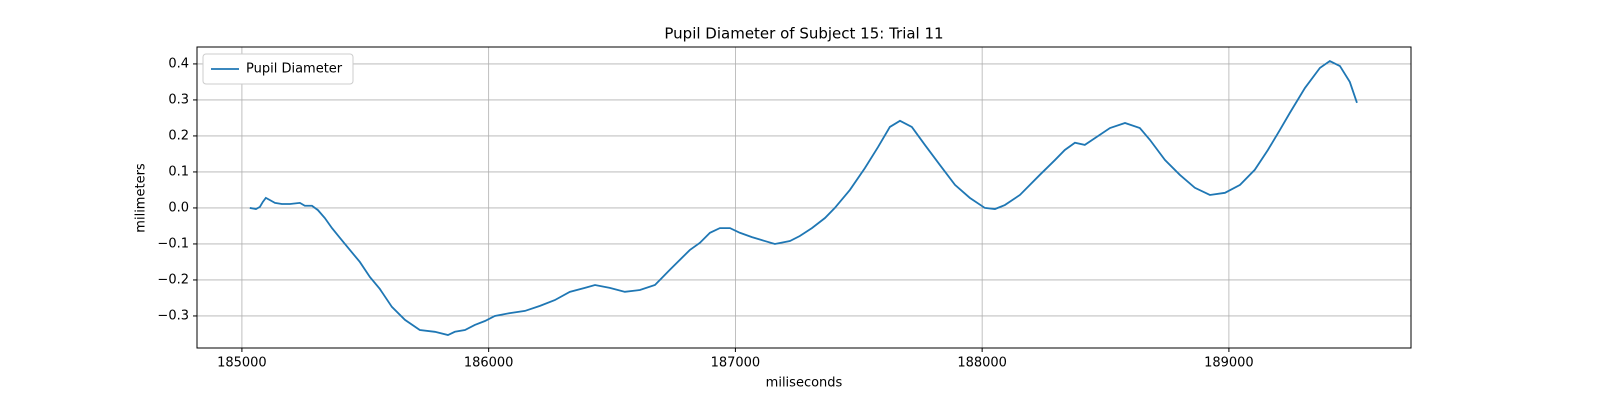 Image resolution: width=1600 pixels, height=400 pixels. What do you see at coordinates (178, 207) in the screenshot?
I see `y-tick-label: 0.0` at bounding box center [178, 207].